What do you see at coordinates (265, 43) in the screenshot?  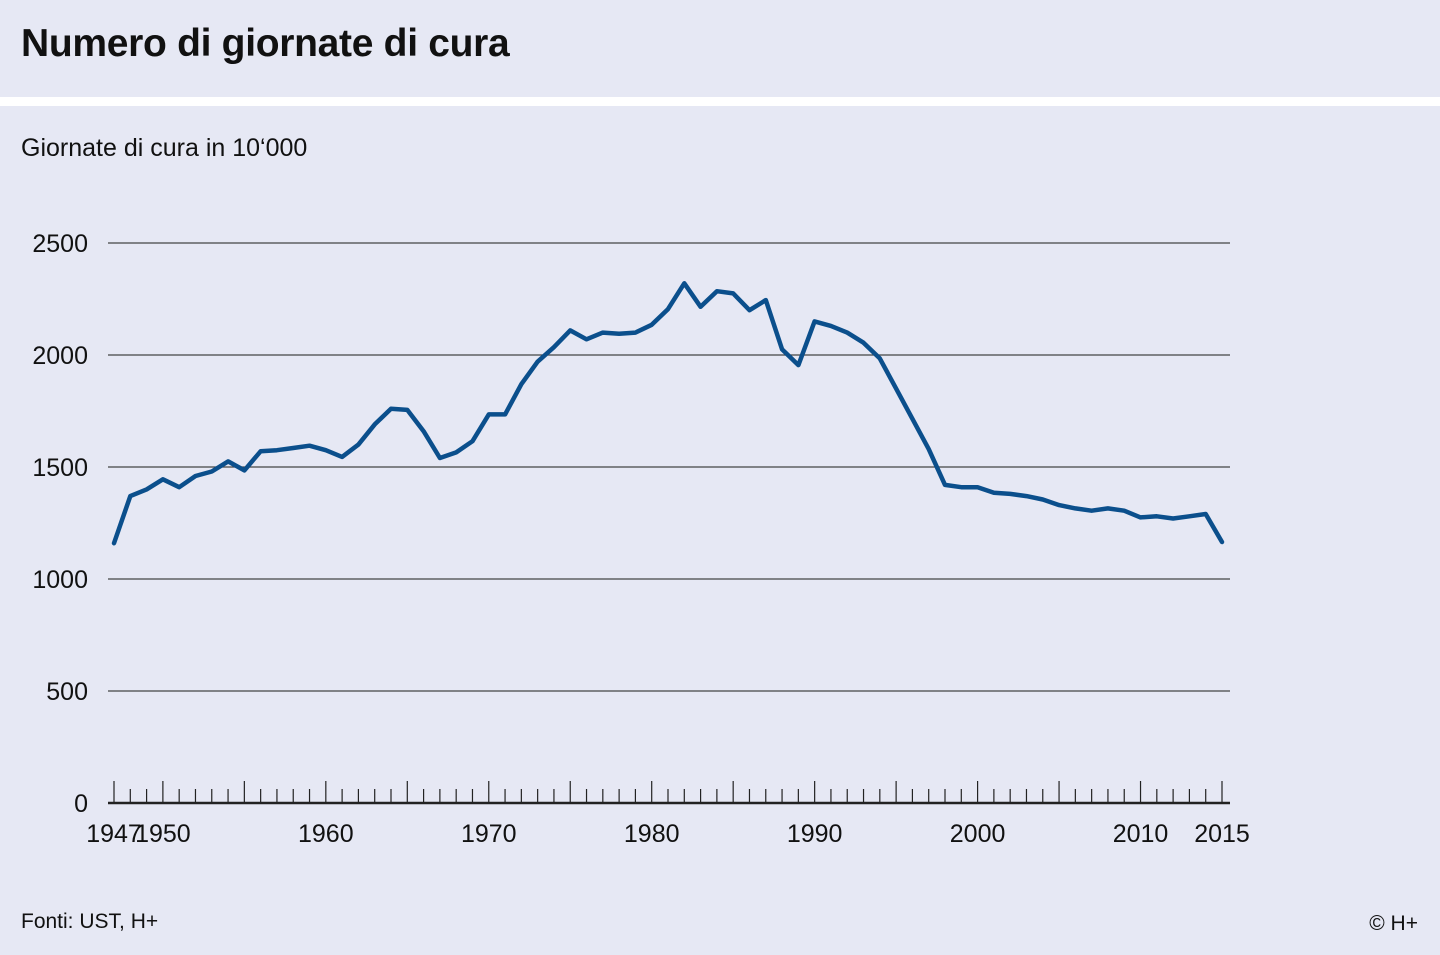 I see `page-title: Numero di giornate di cura` at bounding box center [265, 43].